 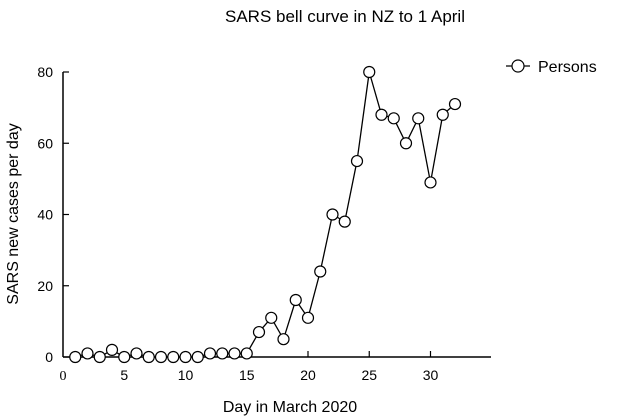 I want to click on x-tick-label: 20, so click(x=308, y=375).